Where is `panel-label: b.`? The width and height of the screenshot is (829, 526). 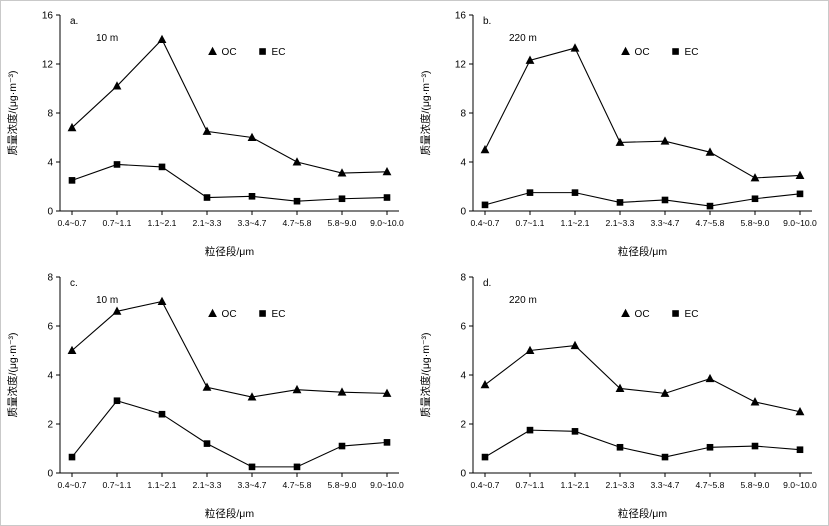
panel-label: b. is located at coordinates (487, 21).